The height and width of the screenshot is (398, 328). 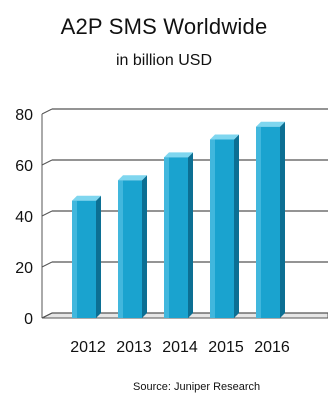 I want to click on y-tick-label-40: 40, so click(x=24, y=217).